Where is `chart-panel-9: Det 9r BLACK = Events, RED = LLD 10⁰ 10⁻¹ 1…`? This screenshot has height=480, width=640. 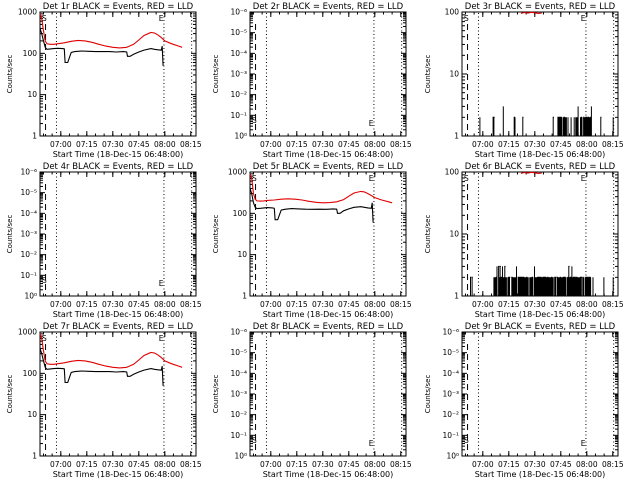 chart-panel-9: Det 9r BLACK = Events, RED = LLD 10⁰ 10⁻¹ 1… is located at coordinates (524, 400).